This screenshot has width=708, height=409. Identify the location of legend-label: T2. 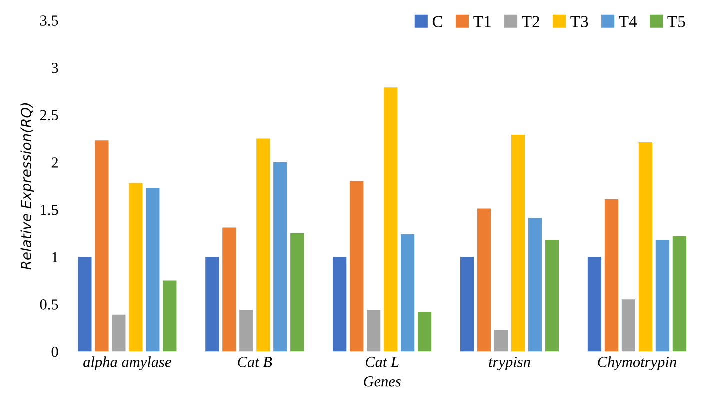
(531, 22).